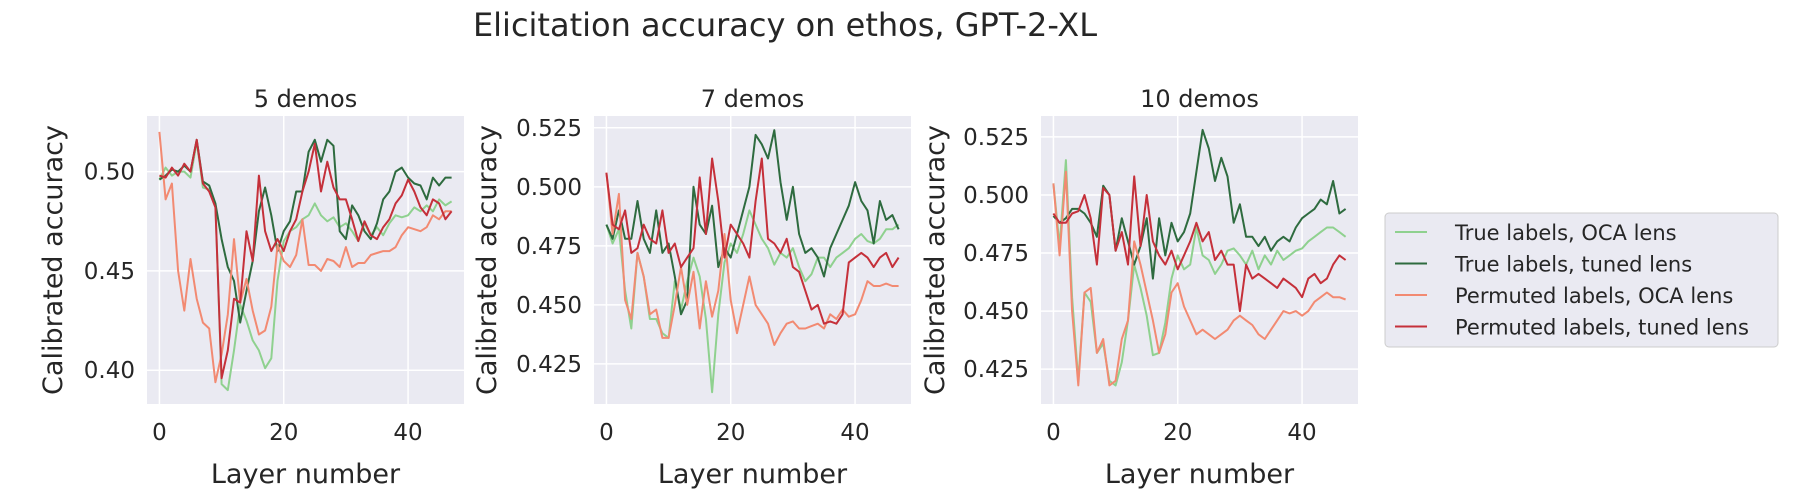 The height and width of the screenshot is (500, 1800). Describe the element at coordinates (785, 25) in the screenshot. I see `figure-title: Elicitation accuracy on ethos, GPT-2-XL` at that location.